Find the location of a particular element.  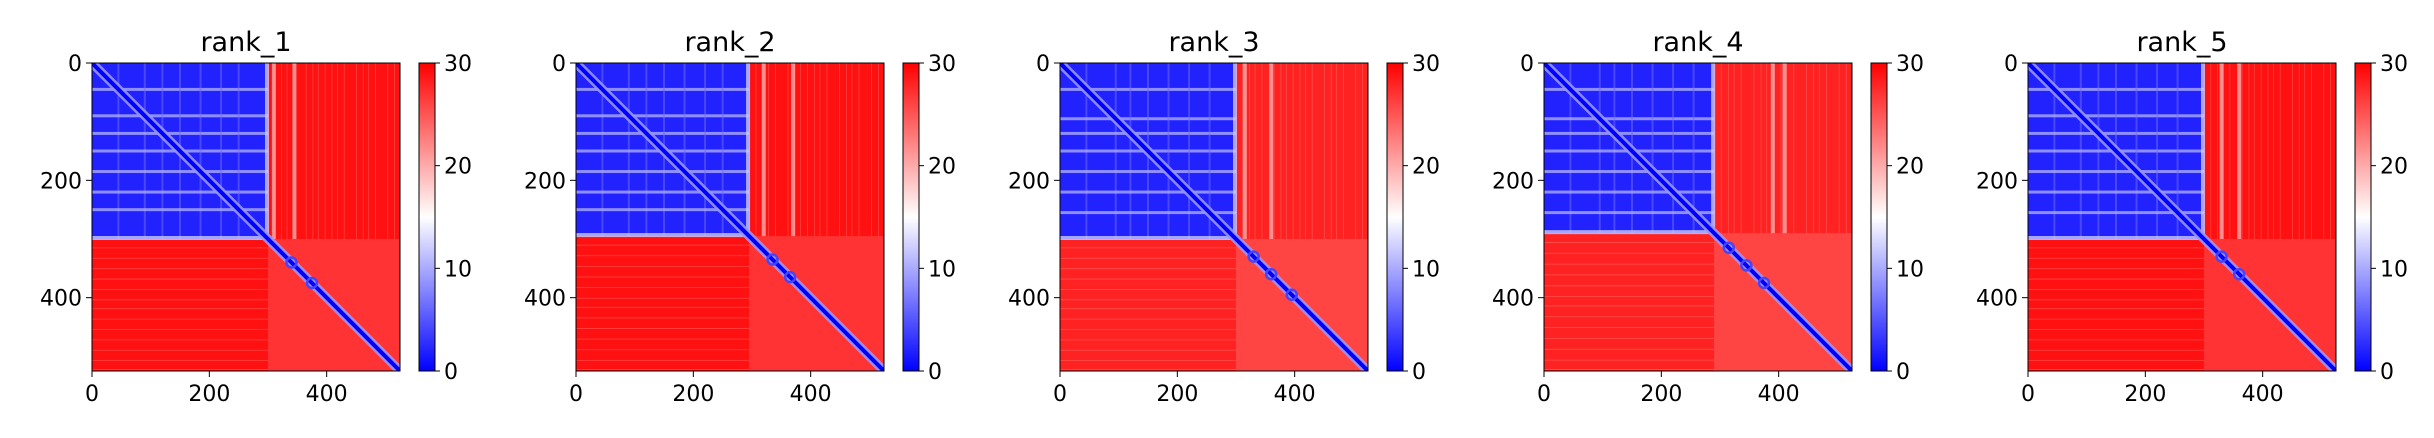

y-tick-label: 400 is located at coordinates (61, 299).